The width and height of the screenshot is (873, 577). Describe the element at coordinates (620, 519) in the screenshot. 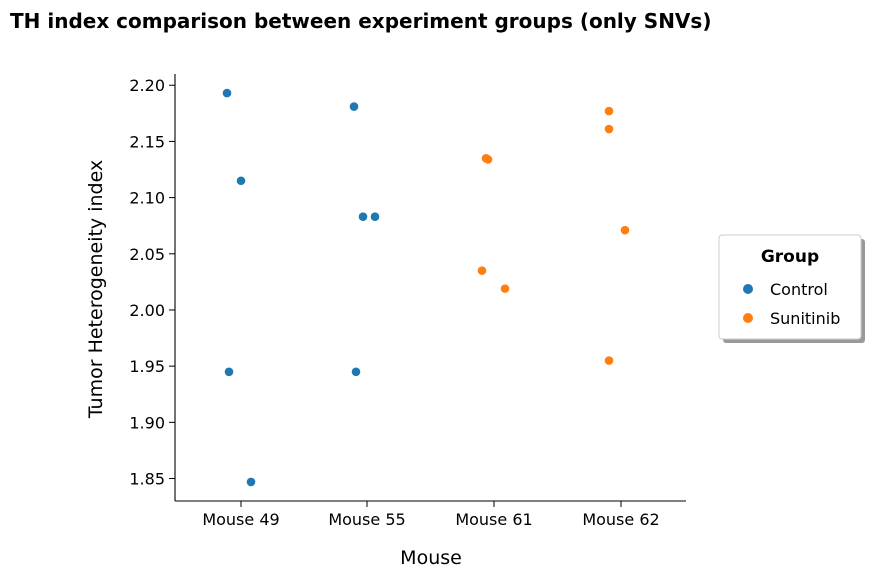

I see `x-tick-label: Mouse 62` at that location.